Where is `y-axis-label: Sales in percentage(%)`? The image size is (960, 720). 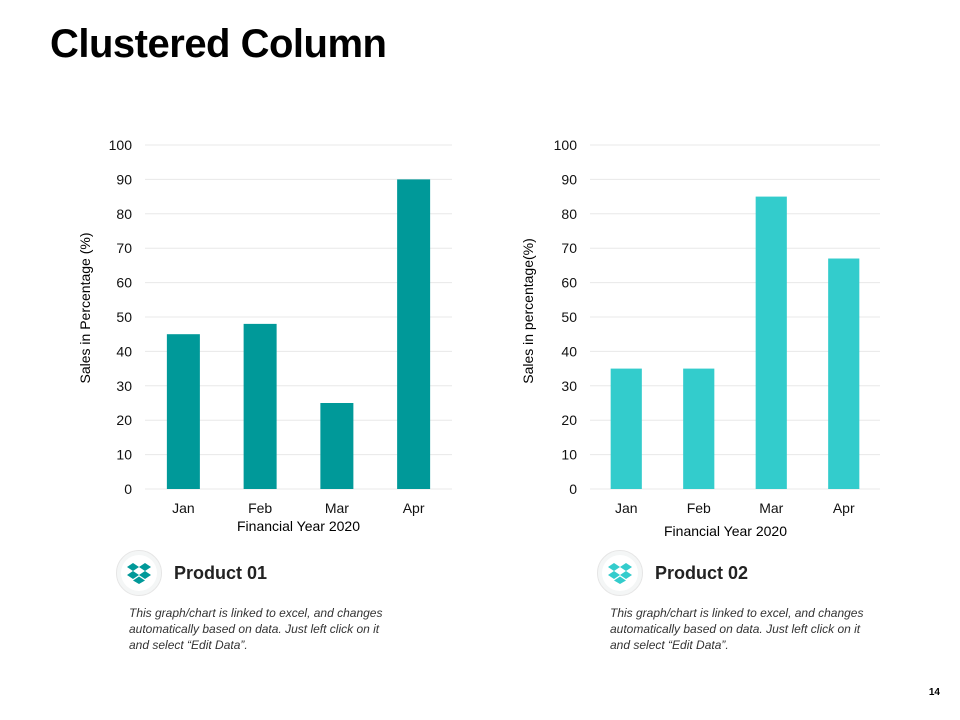
y-axis-label: Sales in percentage(%) is located at coordinates (528, 311).